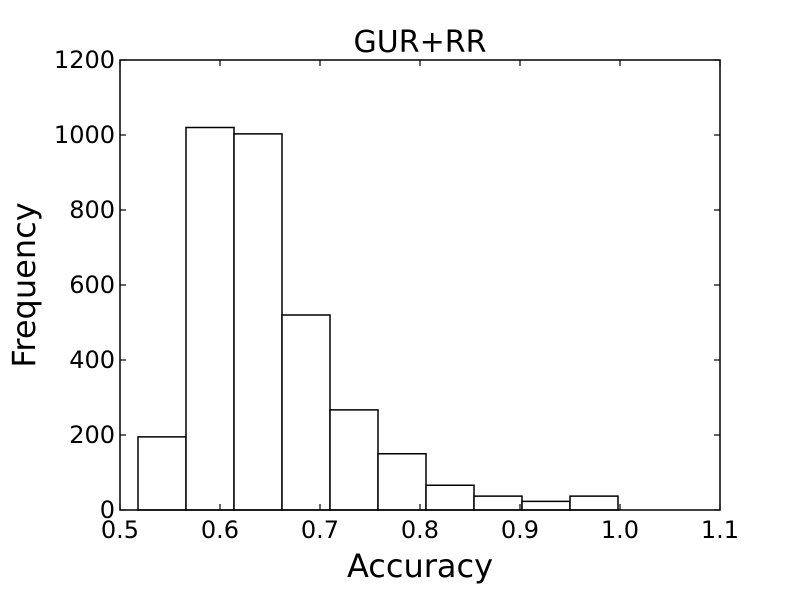 Image resolution: width=800 pixels, height=600 pixels. What do you see at coordinates (620, 530) in the screenshot?
I see `x-tick-label-5: 1.0` at bounding box center [620, 530].